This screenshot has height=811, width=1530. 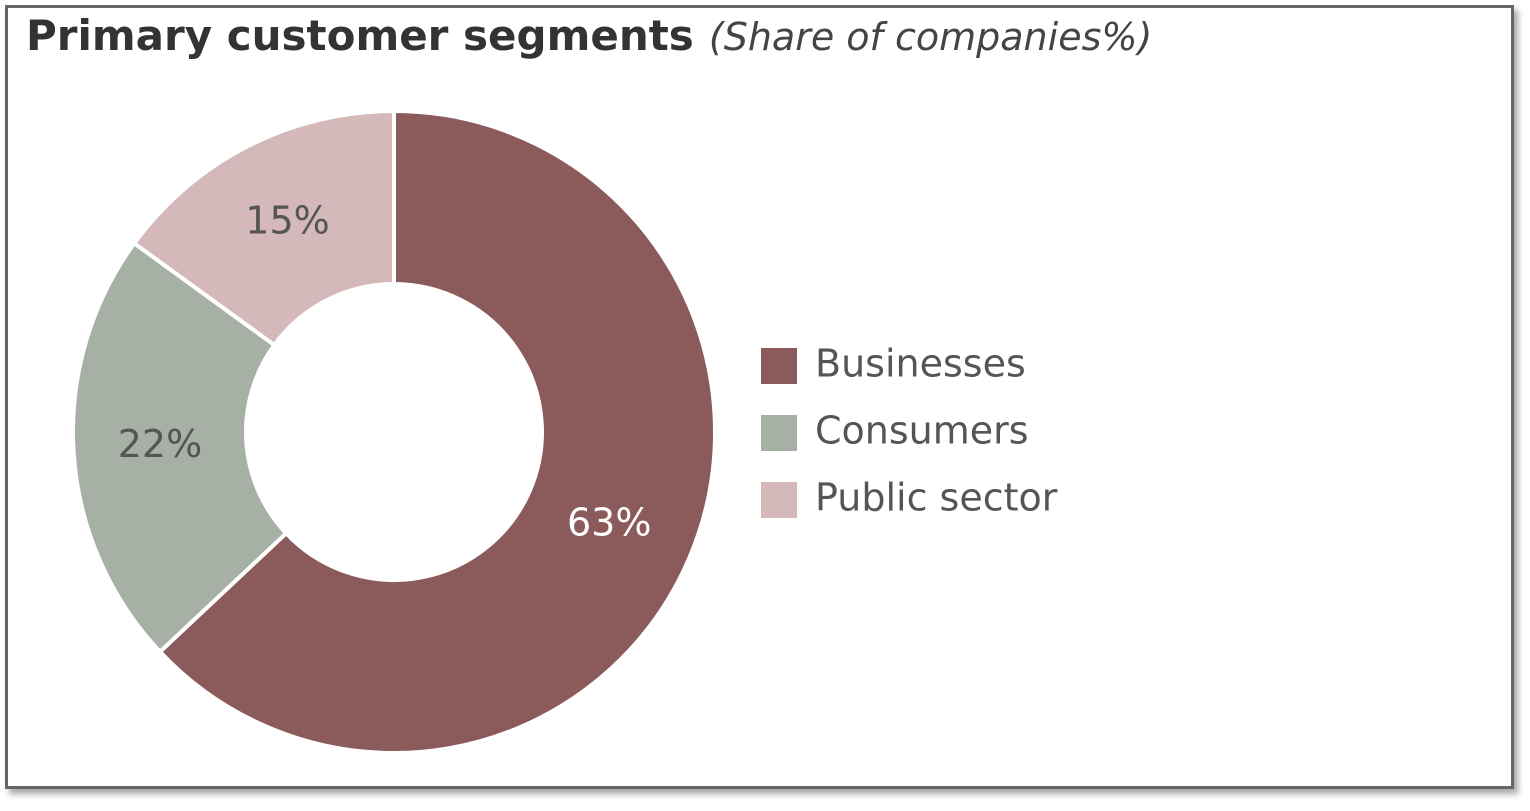 What do you see at coordinates (922, 431) in the screenshot?
I see `legend-label: Consumers` at bounding box center [922, 431].